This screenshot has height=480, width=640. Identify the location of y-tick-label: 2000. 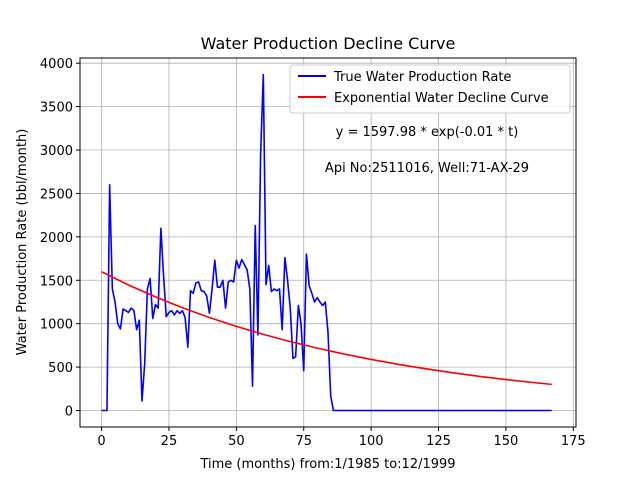
(56, 238).